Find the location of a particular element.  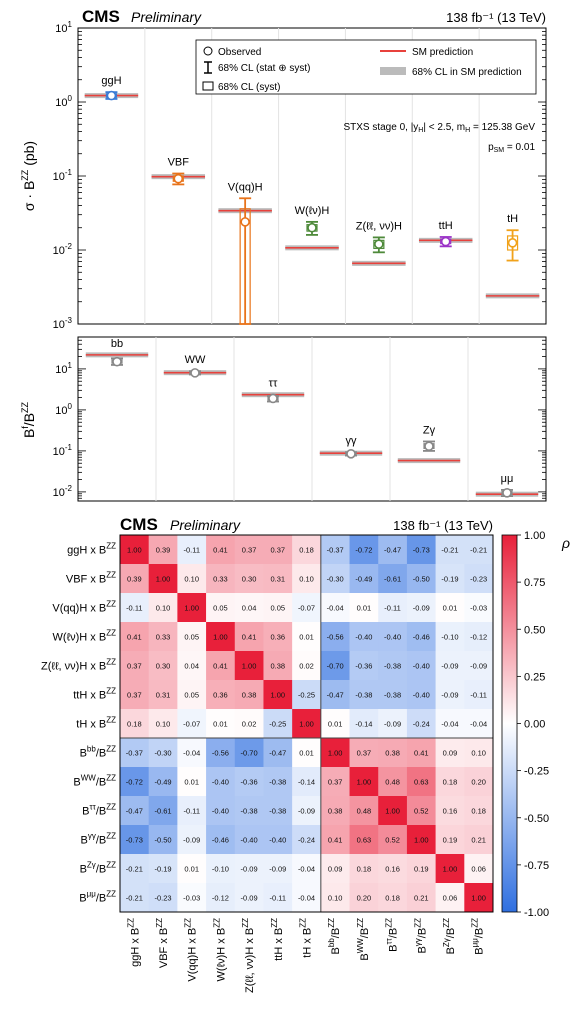

colorbar-tick-5: -0.25 is located at coordinates (536, 772).